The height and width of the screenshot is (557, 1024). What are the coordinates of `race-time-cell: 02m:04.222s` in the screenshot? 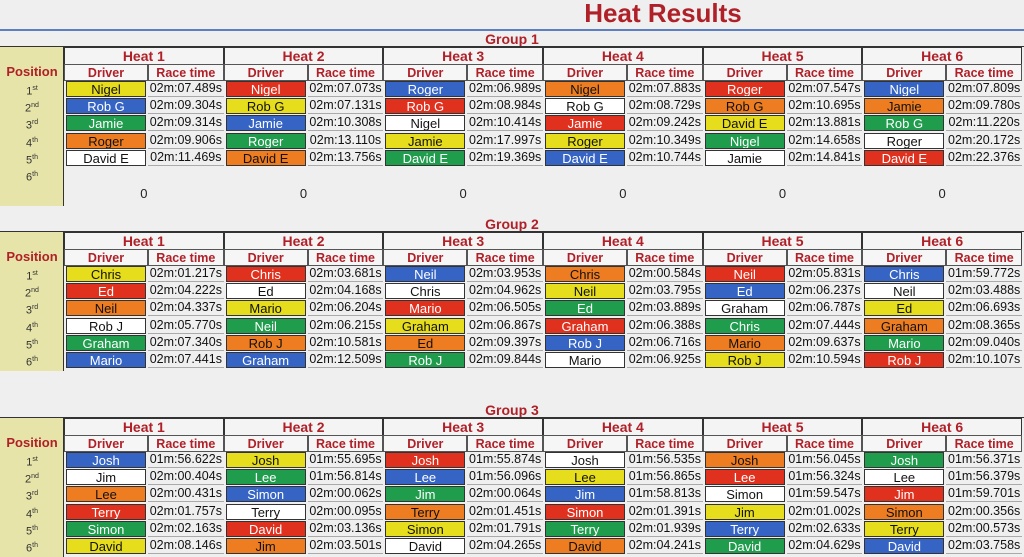 It's located at (186, 291).